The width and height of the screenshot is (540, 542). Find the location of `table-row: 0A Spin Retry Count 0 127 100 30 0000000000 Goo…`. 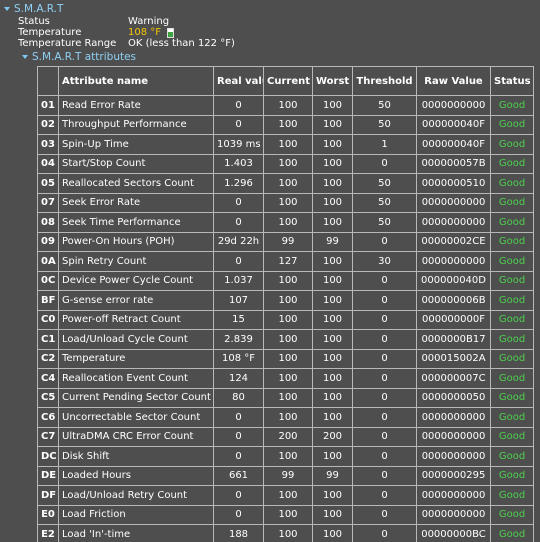

table-row: 0A Spin Retry Count 0 127 100 30 0000000000 Goo… is located at coordinates (285, 261).